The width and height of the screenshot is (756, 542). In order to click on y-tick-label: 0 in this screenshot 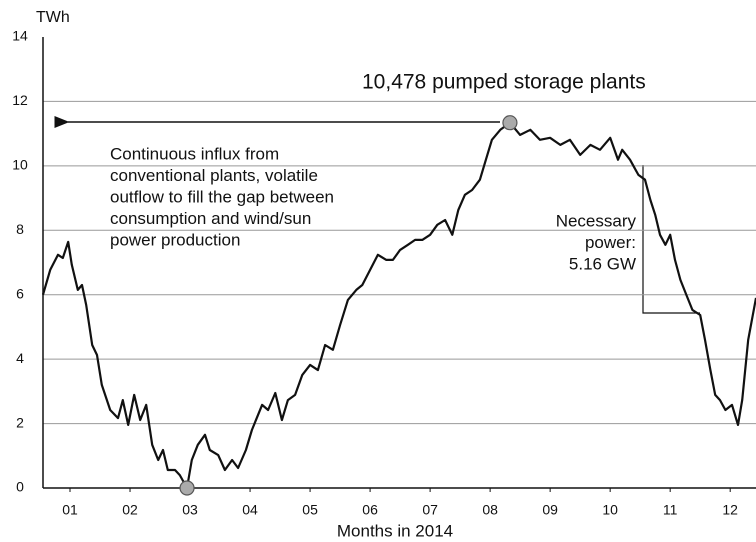, I will do `click(20, 487)`.